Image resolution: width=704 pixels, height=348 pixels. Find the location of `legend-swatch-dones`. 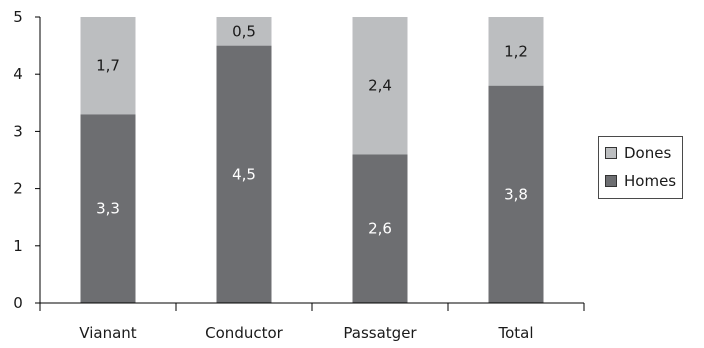

legend-swatch-dones is located at coordinates (611, 153).